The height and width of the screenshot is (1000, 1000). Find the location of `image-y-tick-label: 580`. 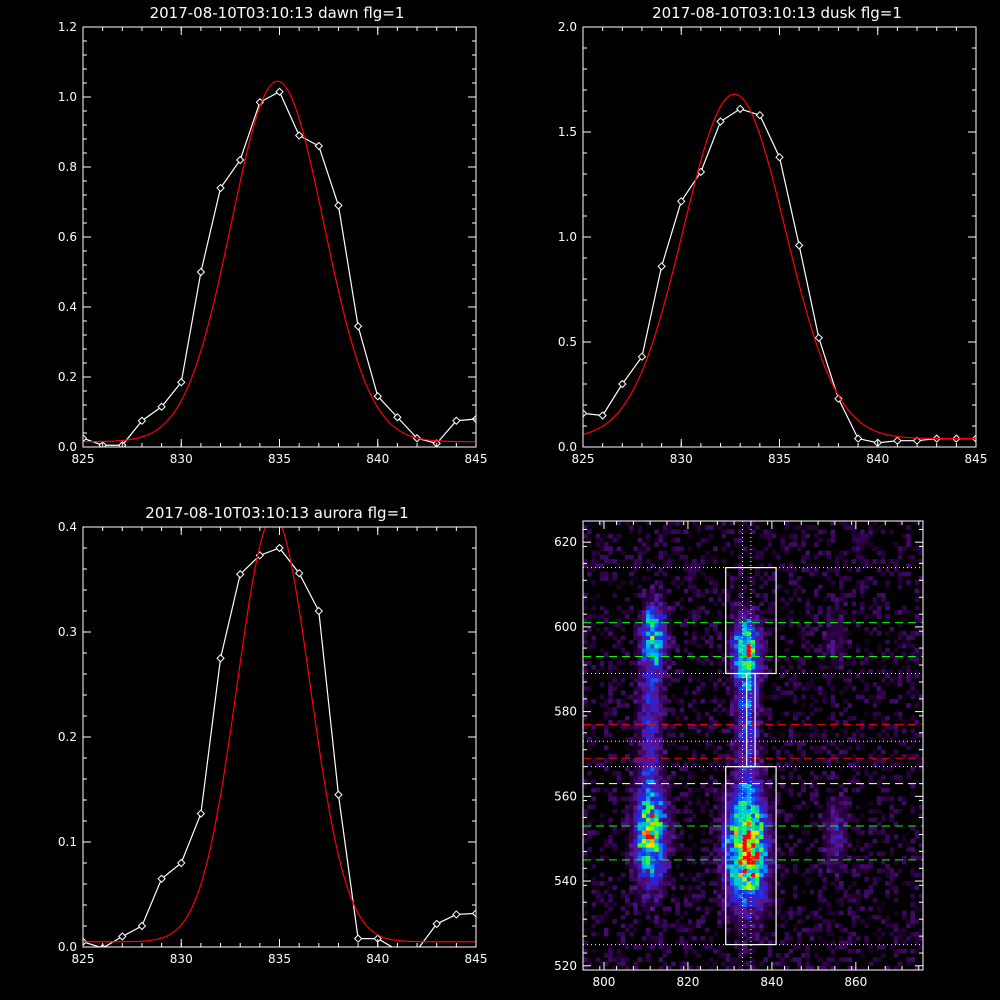

image-y-tick-label: 580 is located at coordinates (565, 712).